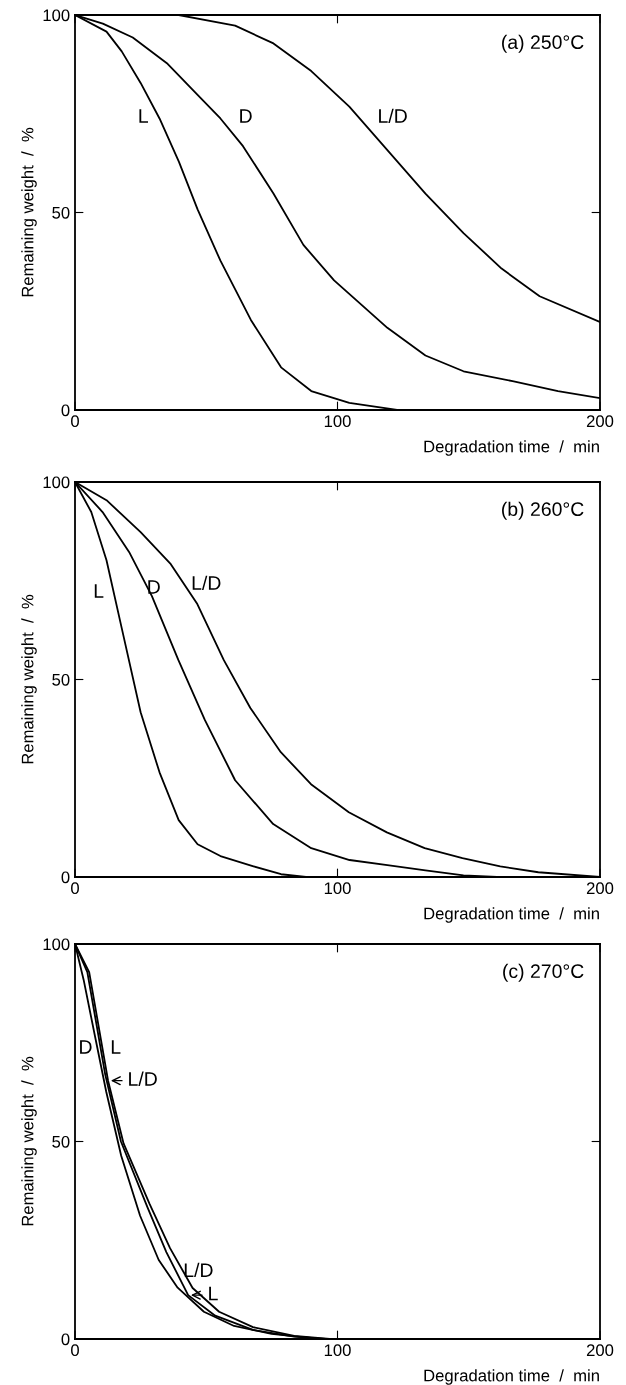 Image resolution: width=626 pixels, height=1385 pixels. Describe the element at coordinates (543, 972) in the screenshot. I see `text: (c) 270°C` at that location.